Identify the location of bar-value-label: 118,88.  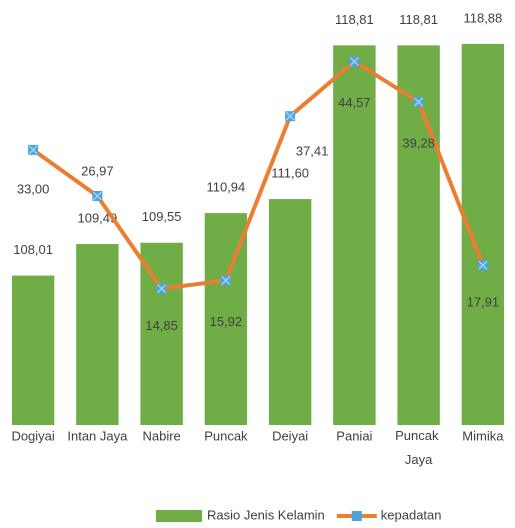
(482, 17).